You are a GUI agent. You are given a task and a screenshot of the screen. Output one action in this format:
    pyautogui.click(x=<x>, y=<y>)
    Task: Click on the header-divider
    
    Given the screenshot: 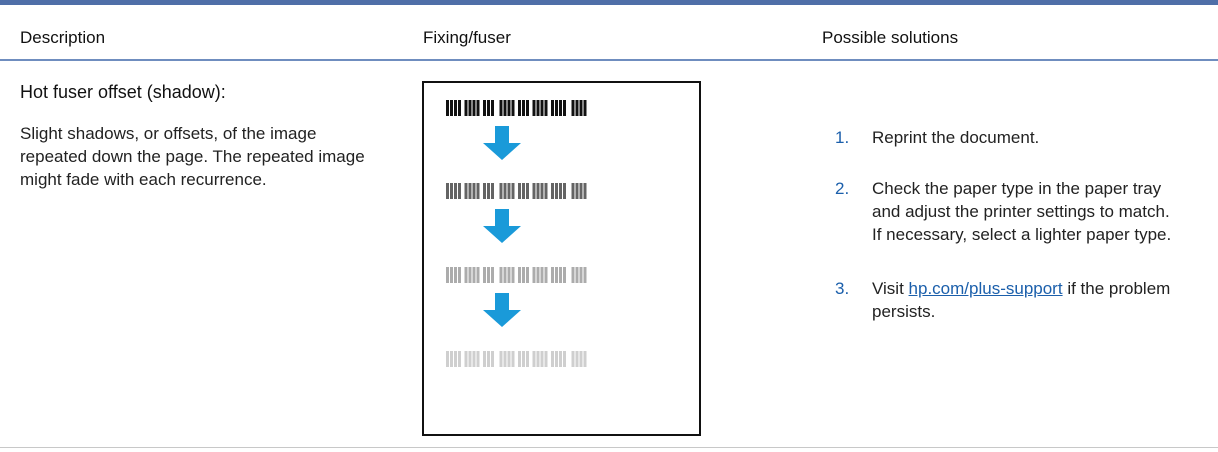 What is the action you would take?
    pyautogui.click(x=609, y=60)
    